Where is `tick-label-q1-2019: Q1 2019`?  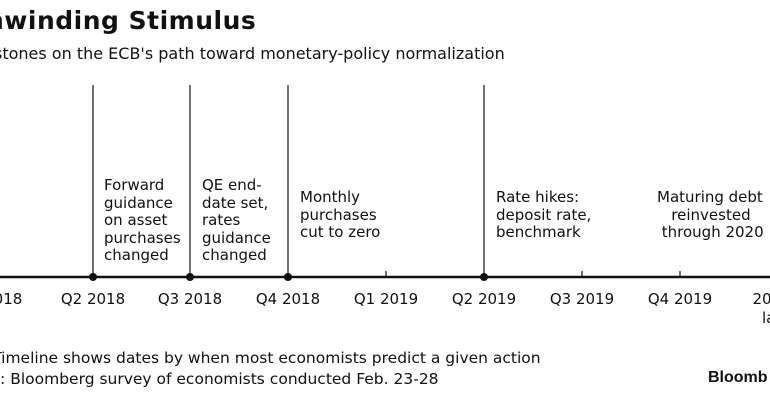
tick-label-q1-2019: Q1 2019 is located at coordinates (386, 299).